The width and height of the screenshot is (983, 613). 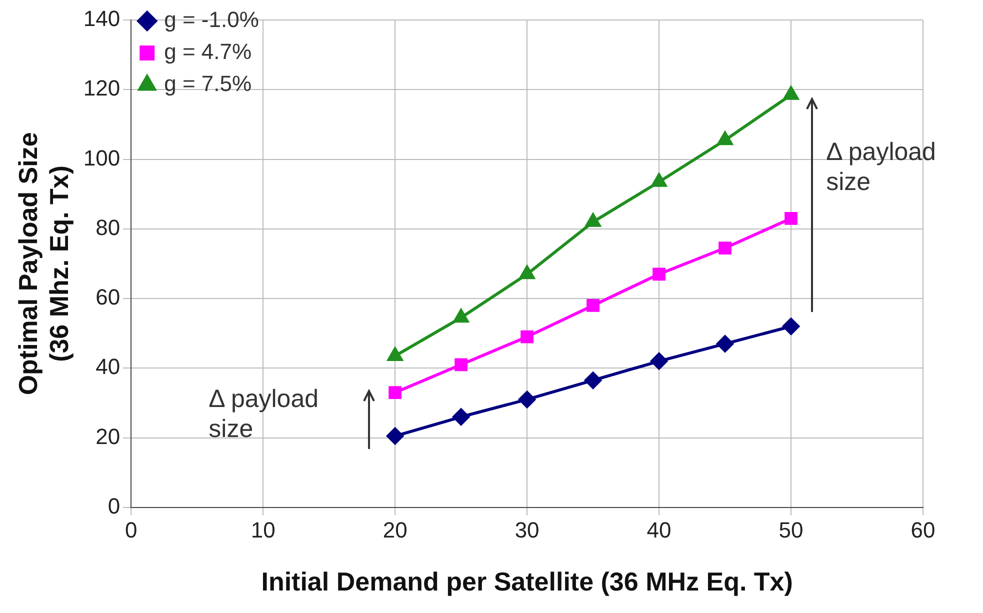 What do you see at coordinates (208, 83) in the screenshot?
I see `legend-label: g = 7.5%` at bounding box center [208, 83].